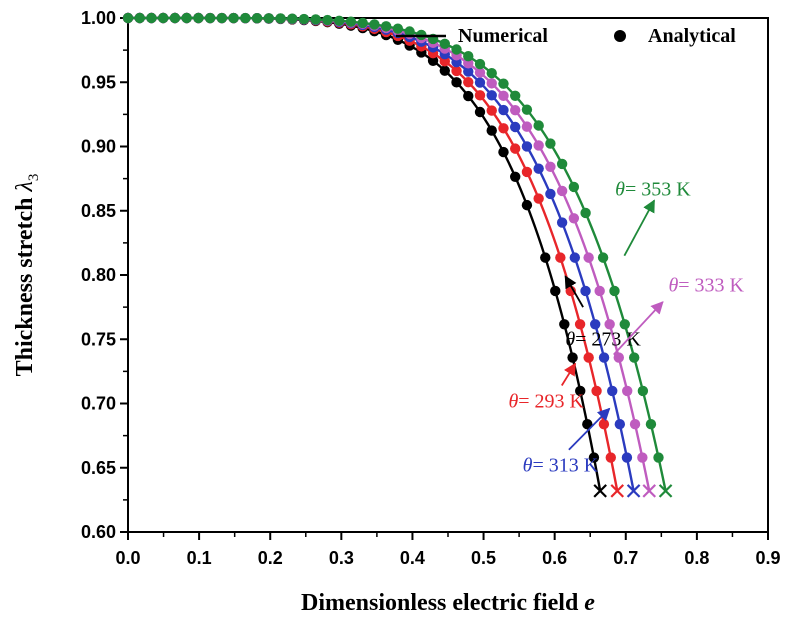 This screenshot has height=623, width=787. What do you see at coordinates (199, 558) in the screenshot?
I see `x-tick-label: 0.1` at bounding box center [199, 558].